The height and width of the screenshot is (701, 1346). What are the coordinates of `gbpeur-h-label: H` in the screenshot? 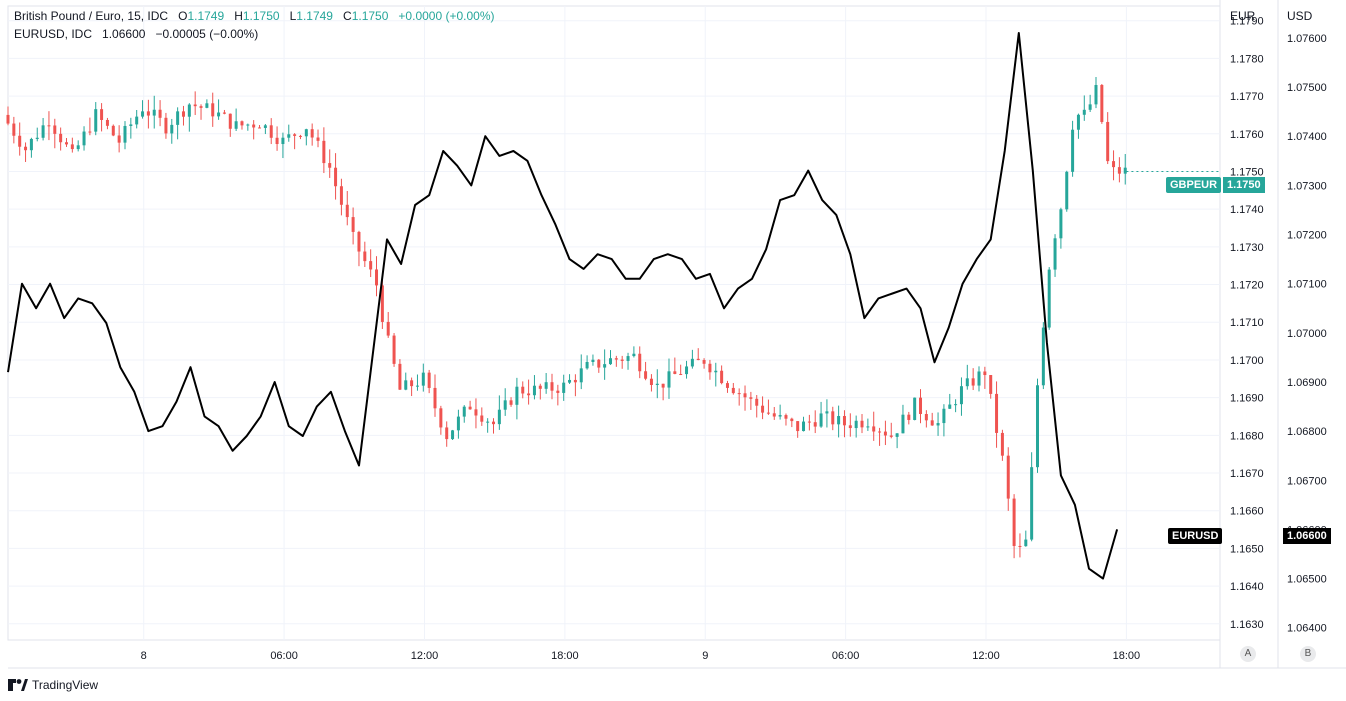 It's located at (238, 16).